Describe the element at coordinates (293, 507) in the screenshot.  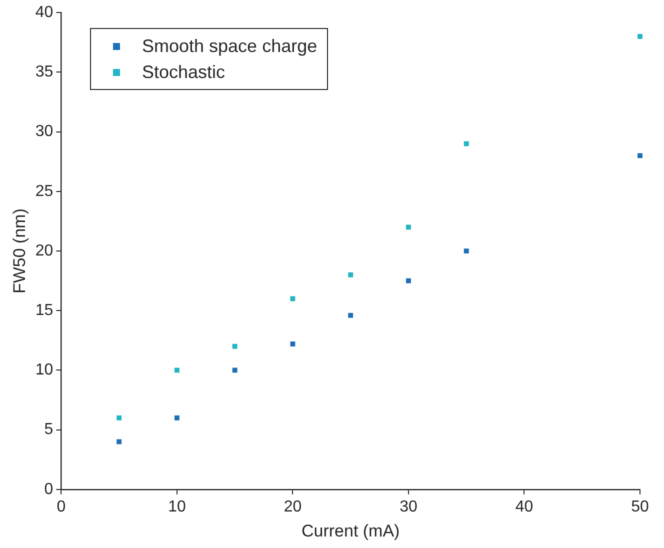
I see `x-tick-label: 20` at that location.